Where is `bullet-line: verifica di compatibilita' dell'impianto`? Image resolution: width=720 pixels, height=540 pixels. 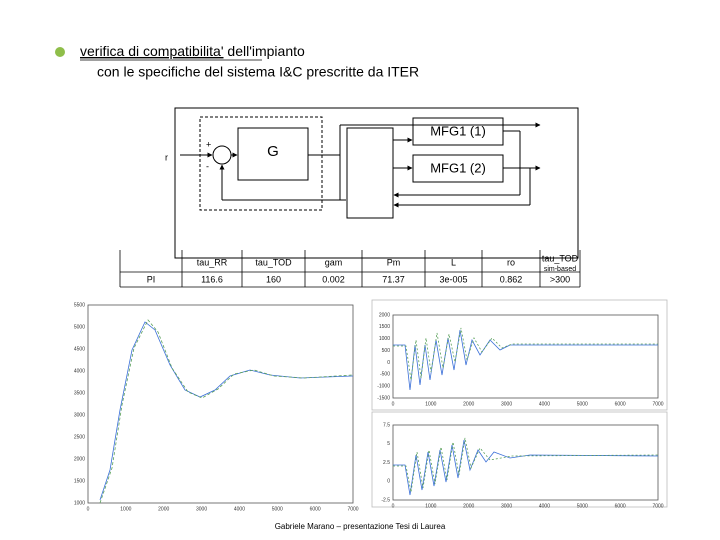 bullet-line: verifica di compatibilita' dell'impianto is located at coordinates (192, 51).